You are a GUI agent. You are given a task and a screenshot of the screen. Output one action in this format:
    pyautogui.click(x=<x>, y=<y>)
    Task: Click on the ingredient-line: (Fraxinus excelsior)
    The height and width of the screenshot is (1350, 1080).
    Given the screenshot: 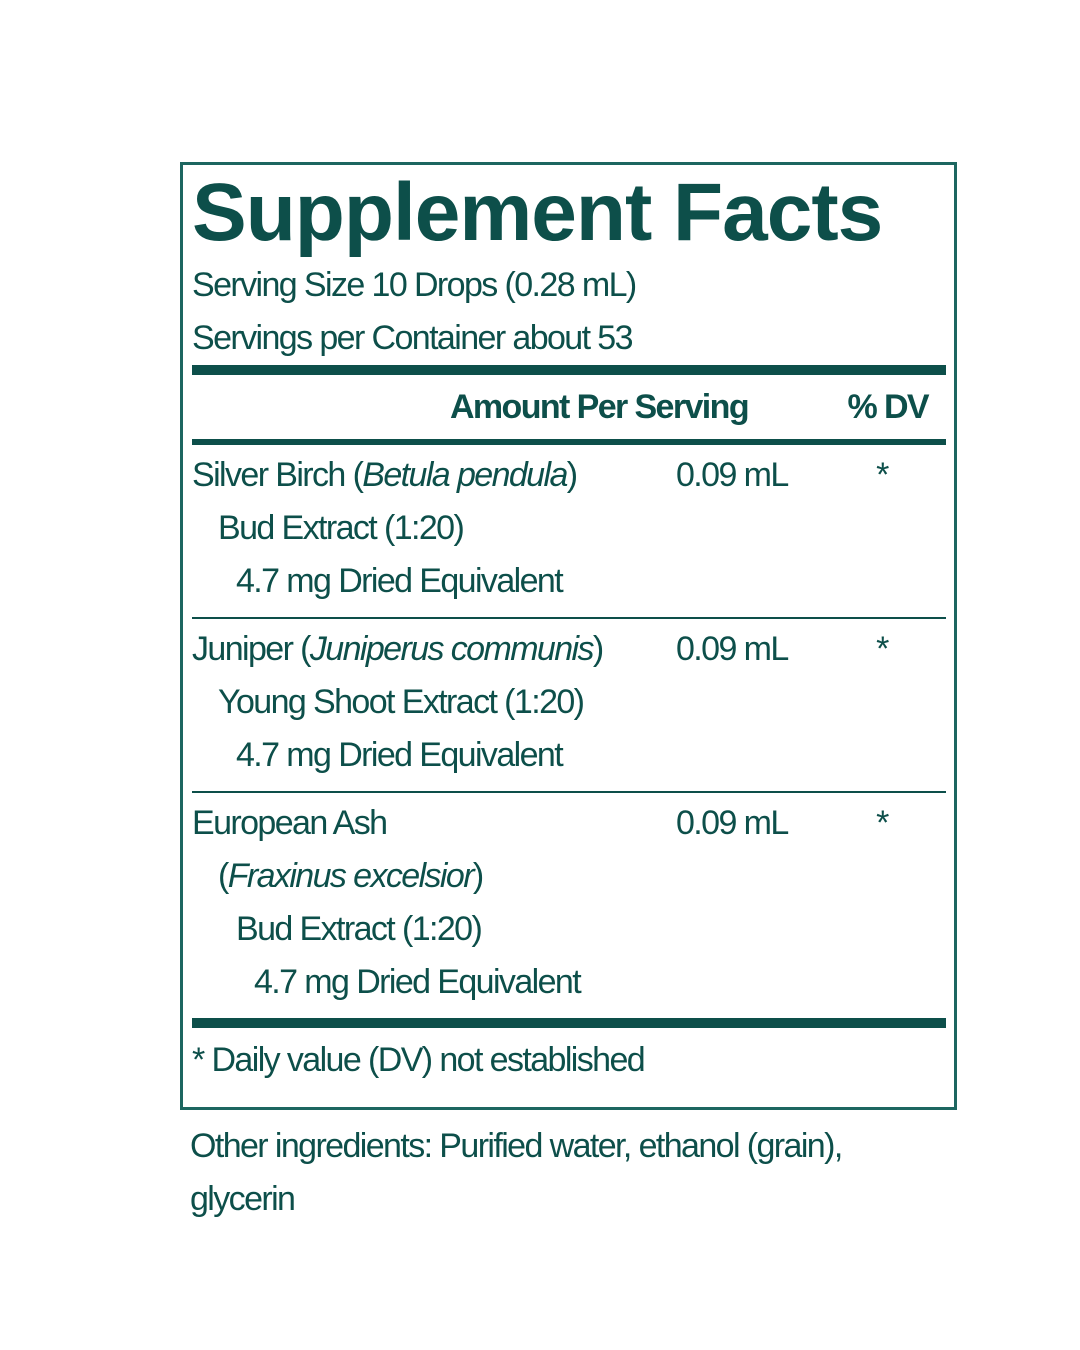 What is the action you would take?
    pyautogui.click(x=434, y=876)
    